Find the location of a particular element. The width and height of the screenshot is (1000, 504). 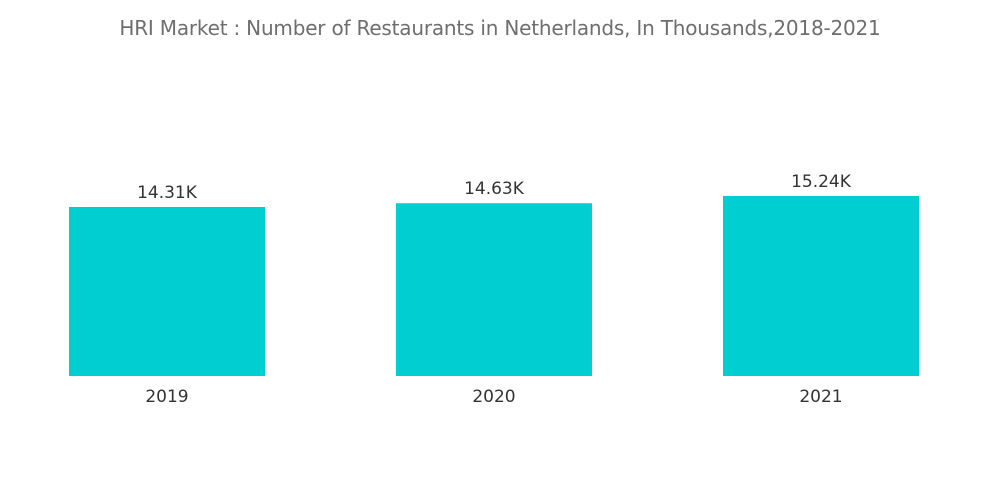

bar-2019 is located at coordinates (167, 291).